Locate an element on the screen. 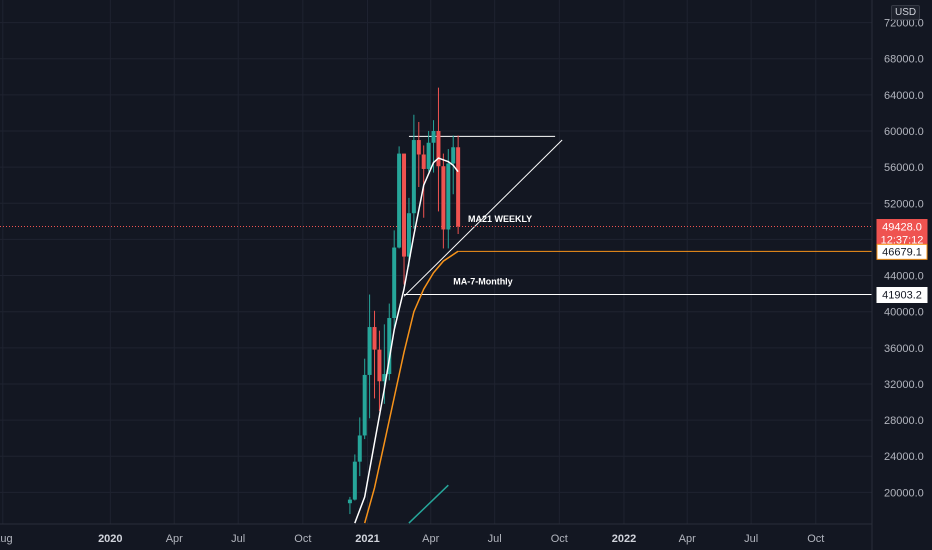  price-tag-label: 41903.2 is located at coordinates (902, 295).